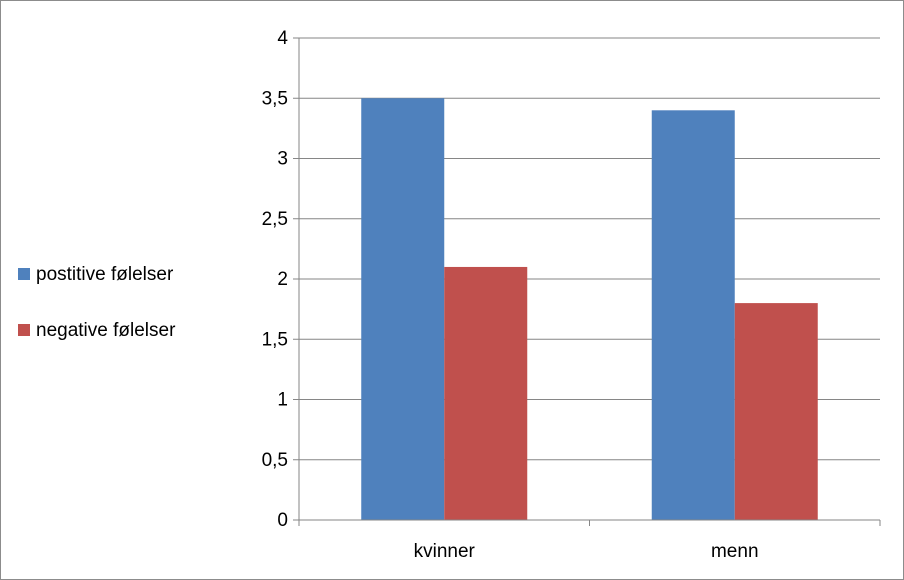 The height and width of the screenshot is (580, 904). I want to click on y-tick-label: 0, so click(282, 520).